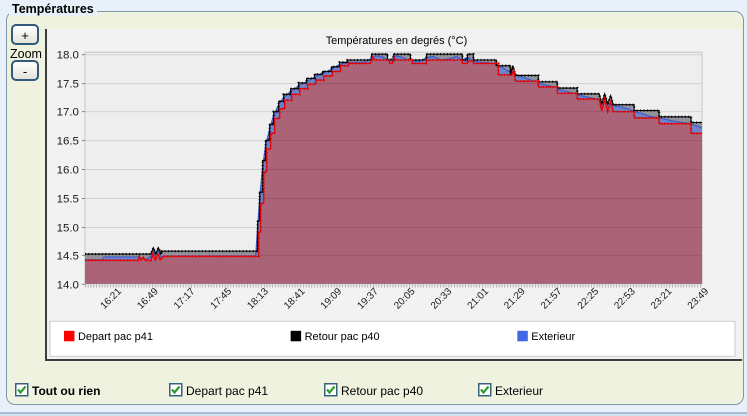 This screenshot has width=747, height=416. I want to click on svg-text: Températures en degrés (°C), so click(397, 41).